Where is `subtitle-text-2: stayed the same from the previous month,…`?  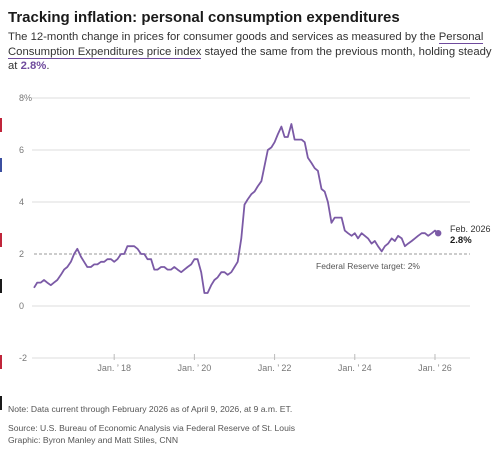 subtitle-text-2: stayed the same from the previous month,… is located at coordinates (250, 59).